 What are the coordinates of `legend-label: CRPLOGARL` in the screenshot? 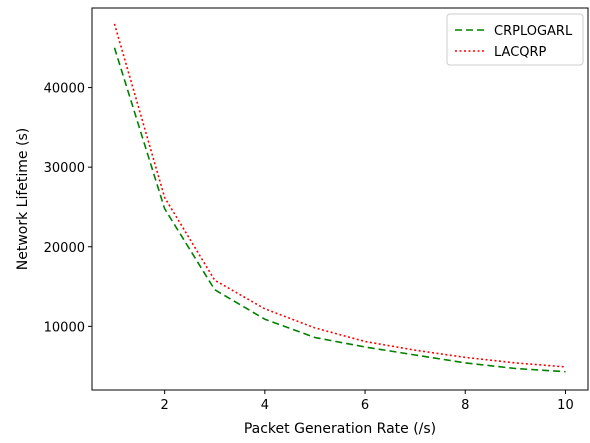 It's located at (533, 31).